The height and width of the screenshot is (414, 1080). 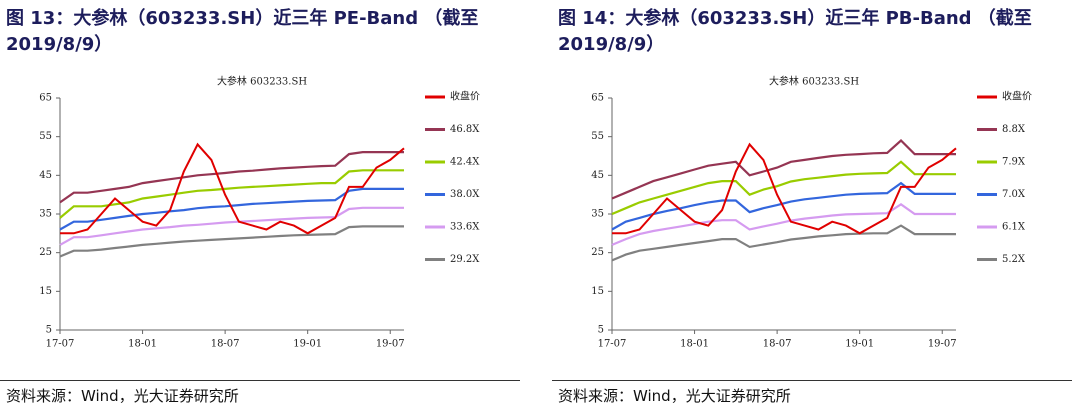 I want to click on legend-label: 8.8X, so click(x=1014, y=129).